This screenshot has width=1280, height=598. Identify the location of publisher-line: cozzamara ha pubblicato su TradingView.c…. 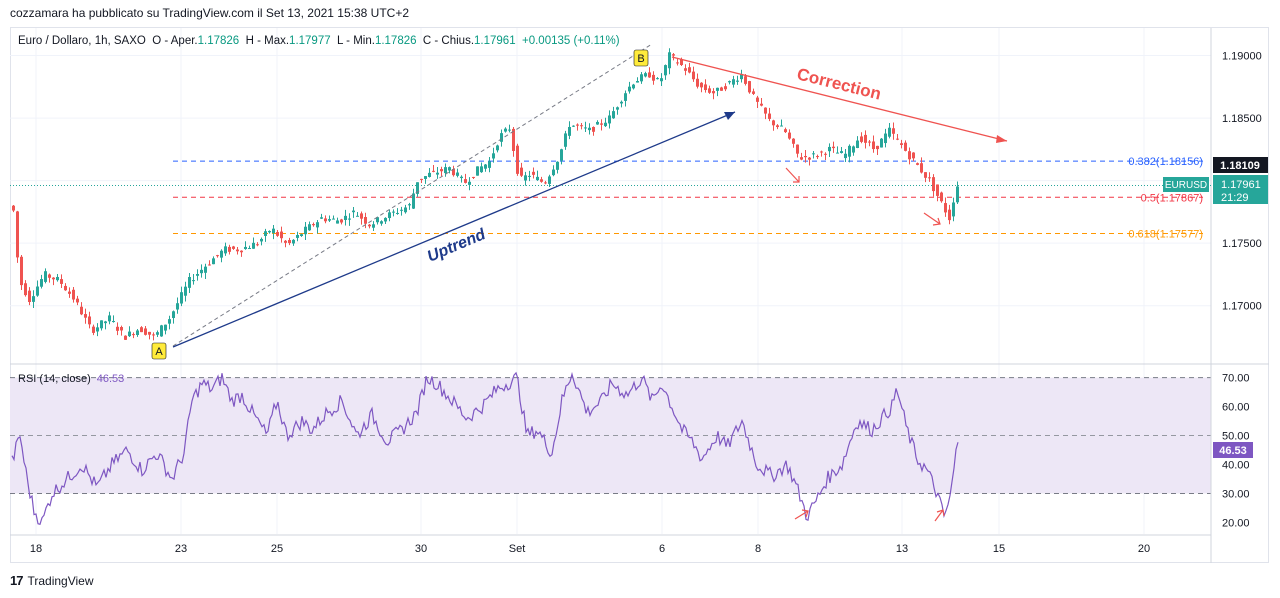
(210, 13).